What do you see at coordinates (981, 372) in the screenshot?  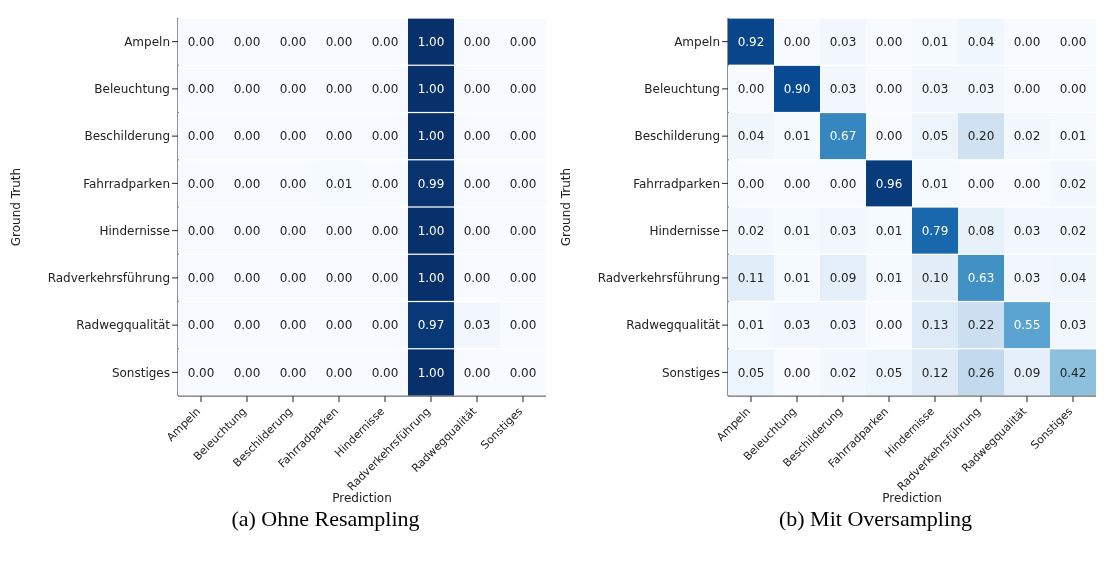 I see `data-label: 0.26` at bounding box center [981, 372].